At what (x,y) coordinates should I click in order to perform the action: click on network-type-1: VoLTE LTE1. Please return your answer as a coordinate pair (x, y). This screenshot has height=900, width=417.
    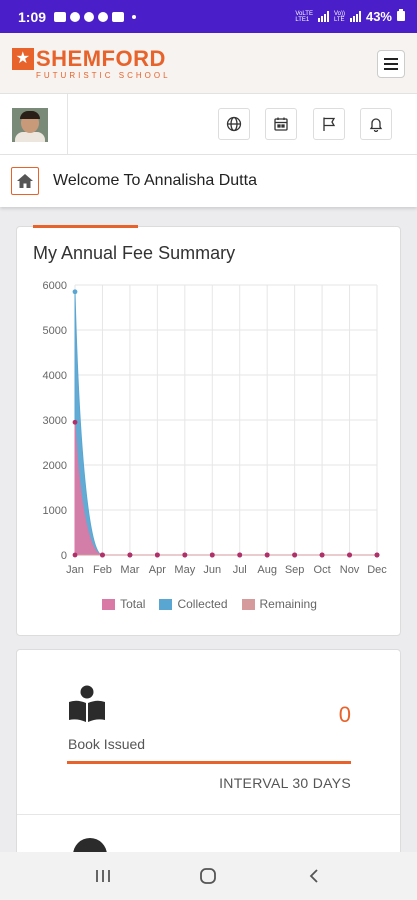
    Looking at the image, I should click on (304, 16).